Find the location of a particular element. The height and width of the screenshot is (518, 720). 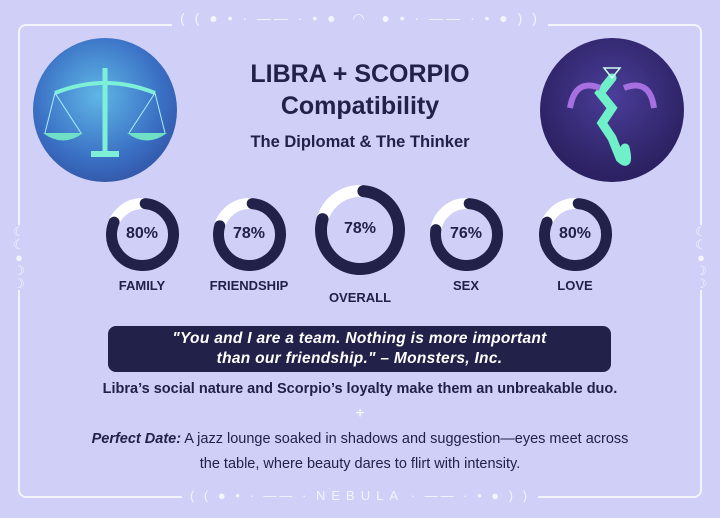

brand-name: NEBULA is located at coordinates (360, 495).